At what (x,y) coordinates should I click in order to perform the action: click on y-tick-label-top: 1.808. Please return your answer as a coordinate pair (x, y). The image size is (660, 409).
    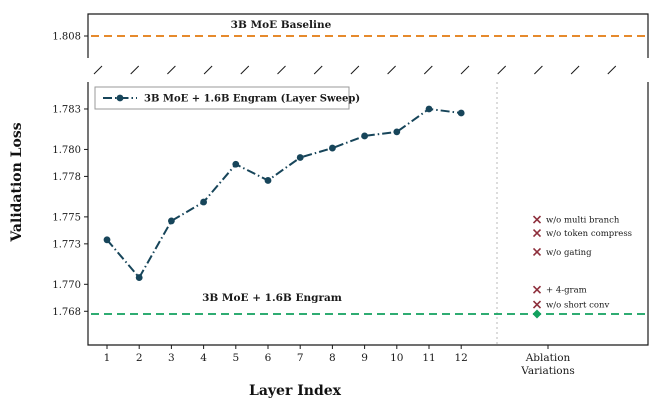
    Looking at the image, I should click on (66, 37).